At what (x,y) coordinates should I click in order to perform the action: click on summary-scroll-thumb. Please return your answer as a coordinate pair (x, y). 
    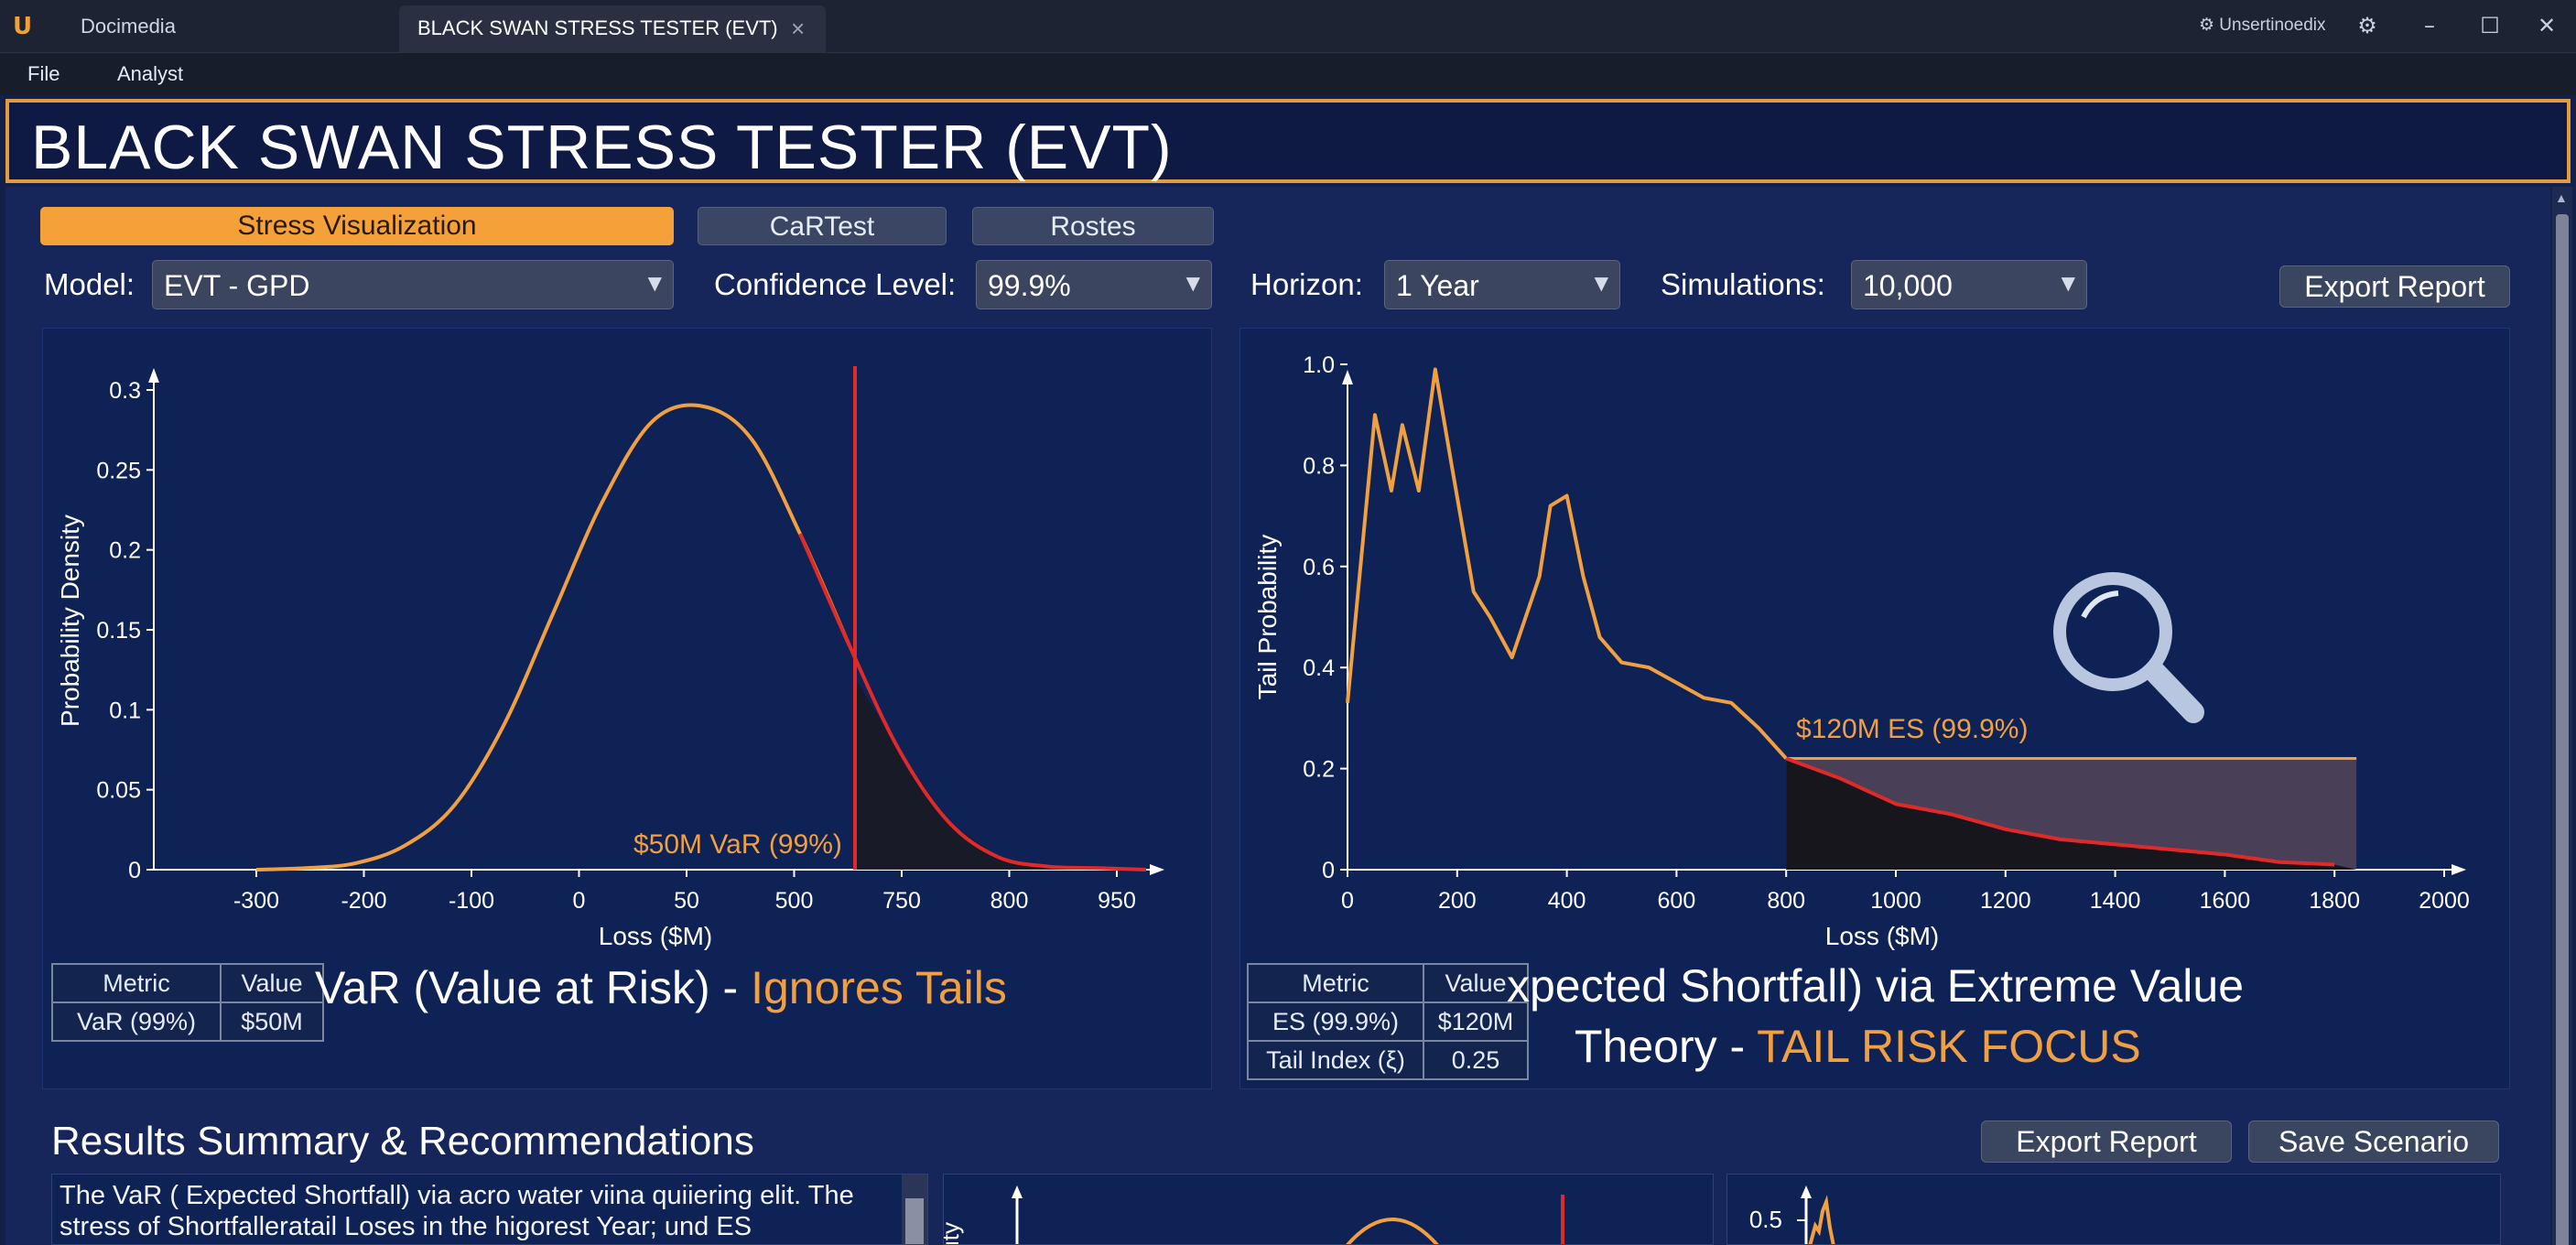
    Looking at the image, I should click on (915, 1221).